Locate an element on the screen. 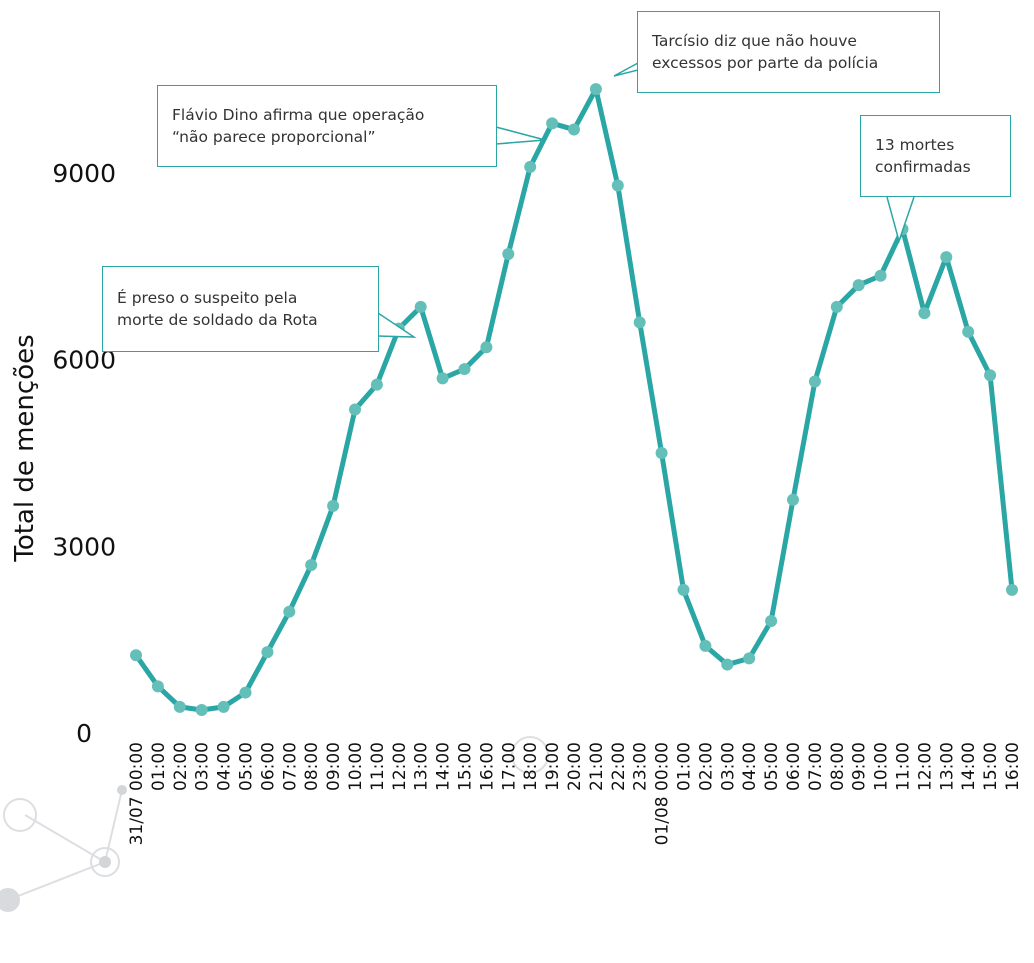 Image resolution: width=1034 pixels, height=963 pixels. x-tick-label: 23:00 is located at coordinates (641, 766).